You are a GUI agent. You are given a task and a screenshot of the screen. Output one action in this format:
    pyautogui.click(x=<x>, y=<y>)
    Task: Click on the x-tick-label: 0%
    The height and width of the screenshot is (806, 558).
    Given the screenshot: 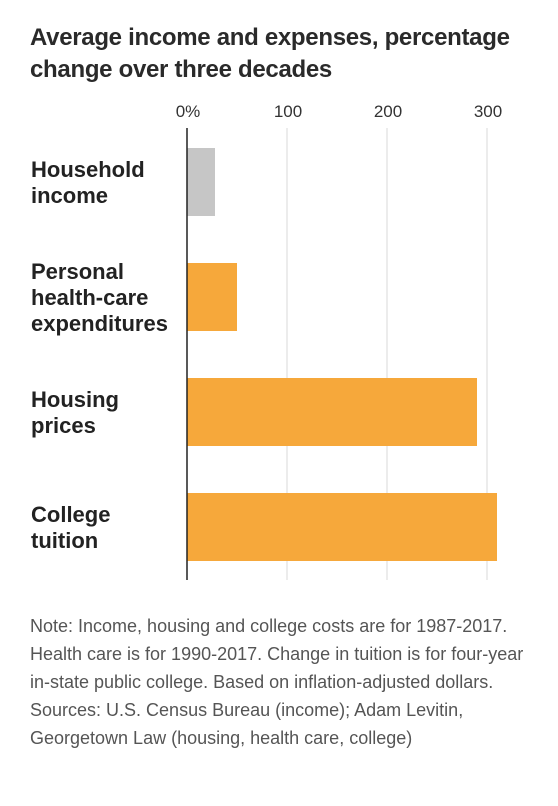 What is the action you would take?
    pyautogui.click(x=188, y=111)
    